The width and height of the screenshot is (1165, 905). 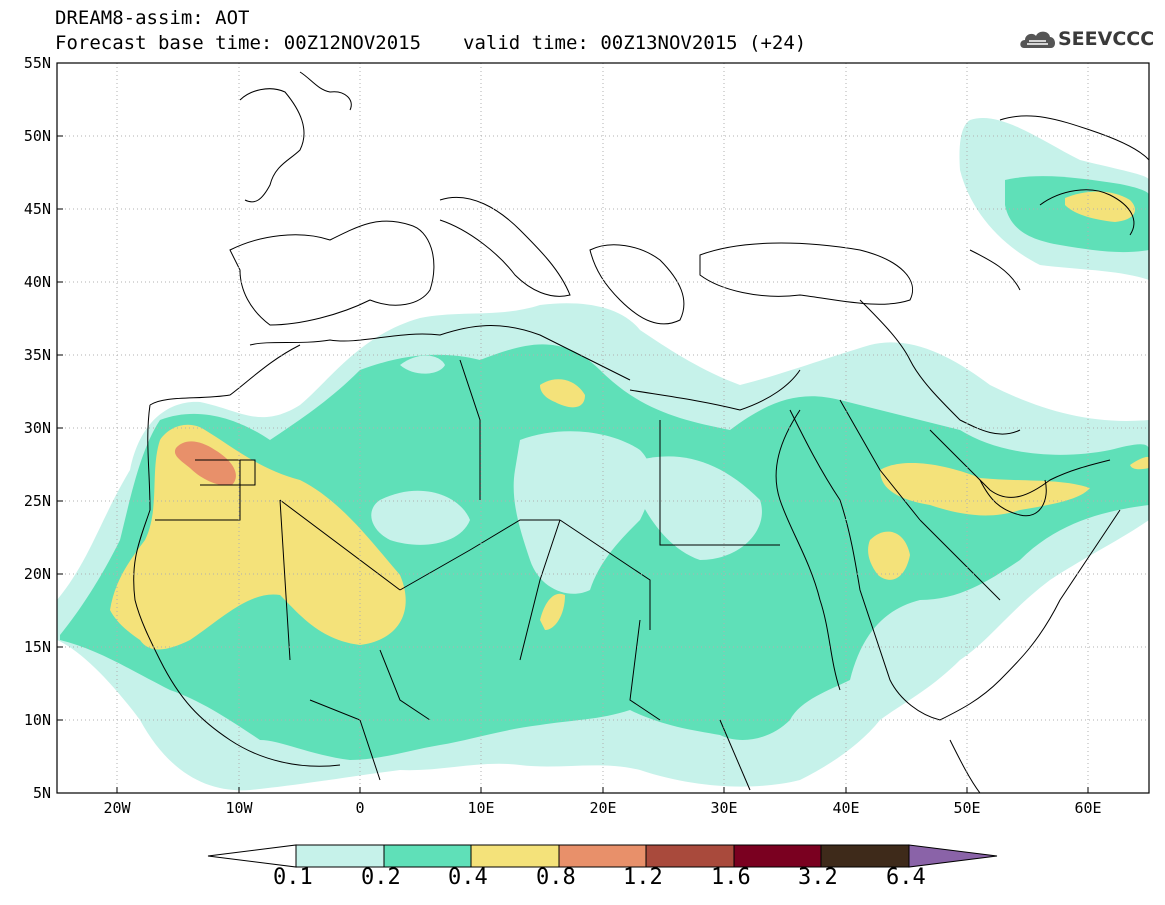 What do you see at coordinates (731, 877) in the screenshot?
I see `colorbar-label-1.6: 1.6` at bounding box center [731, 877].